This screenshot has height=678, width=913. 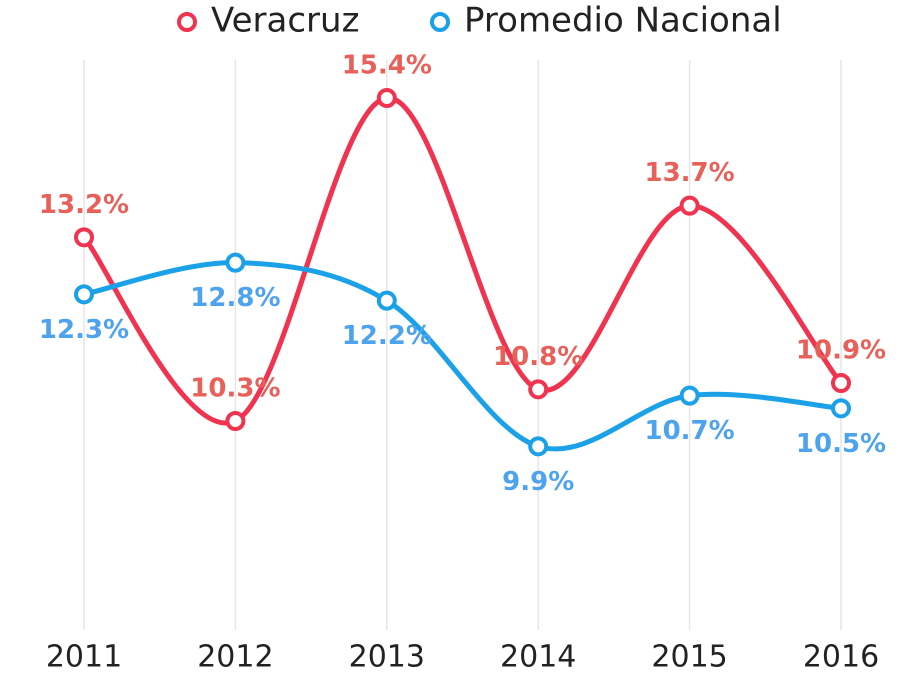 I want to click on data-label: 9.9%, so click(x=538, y=482).